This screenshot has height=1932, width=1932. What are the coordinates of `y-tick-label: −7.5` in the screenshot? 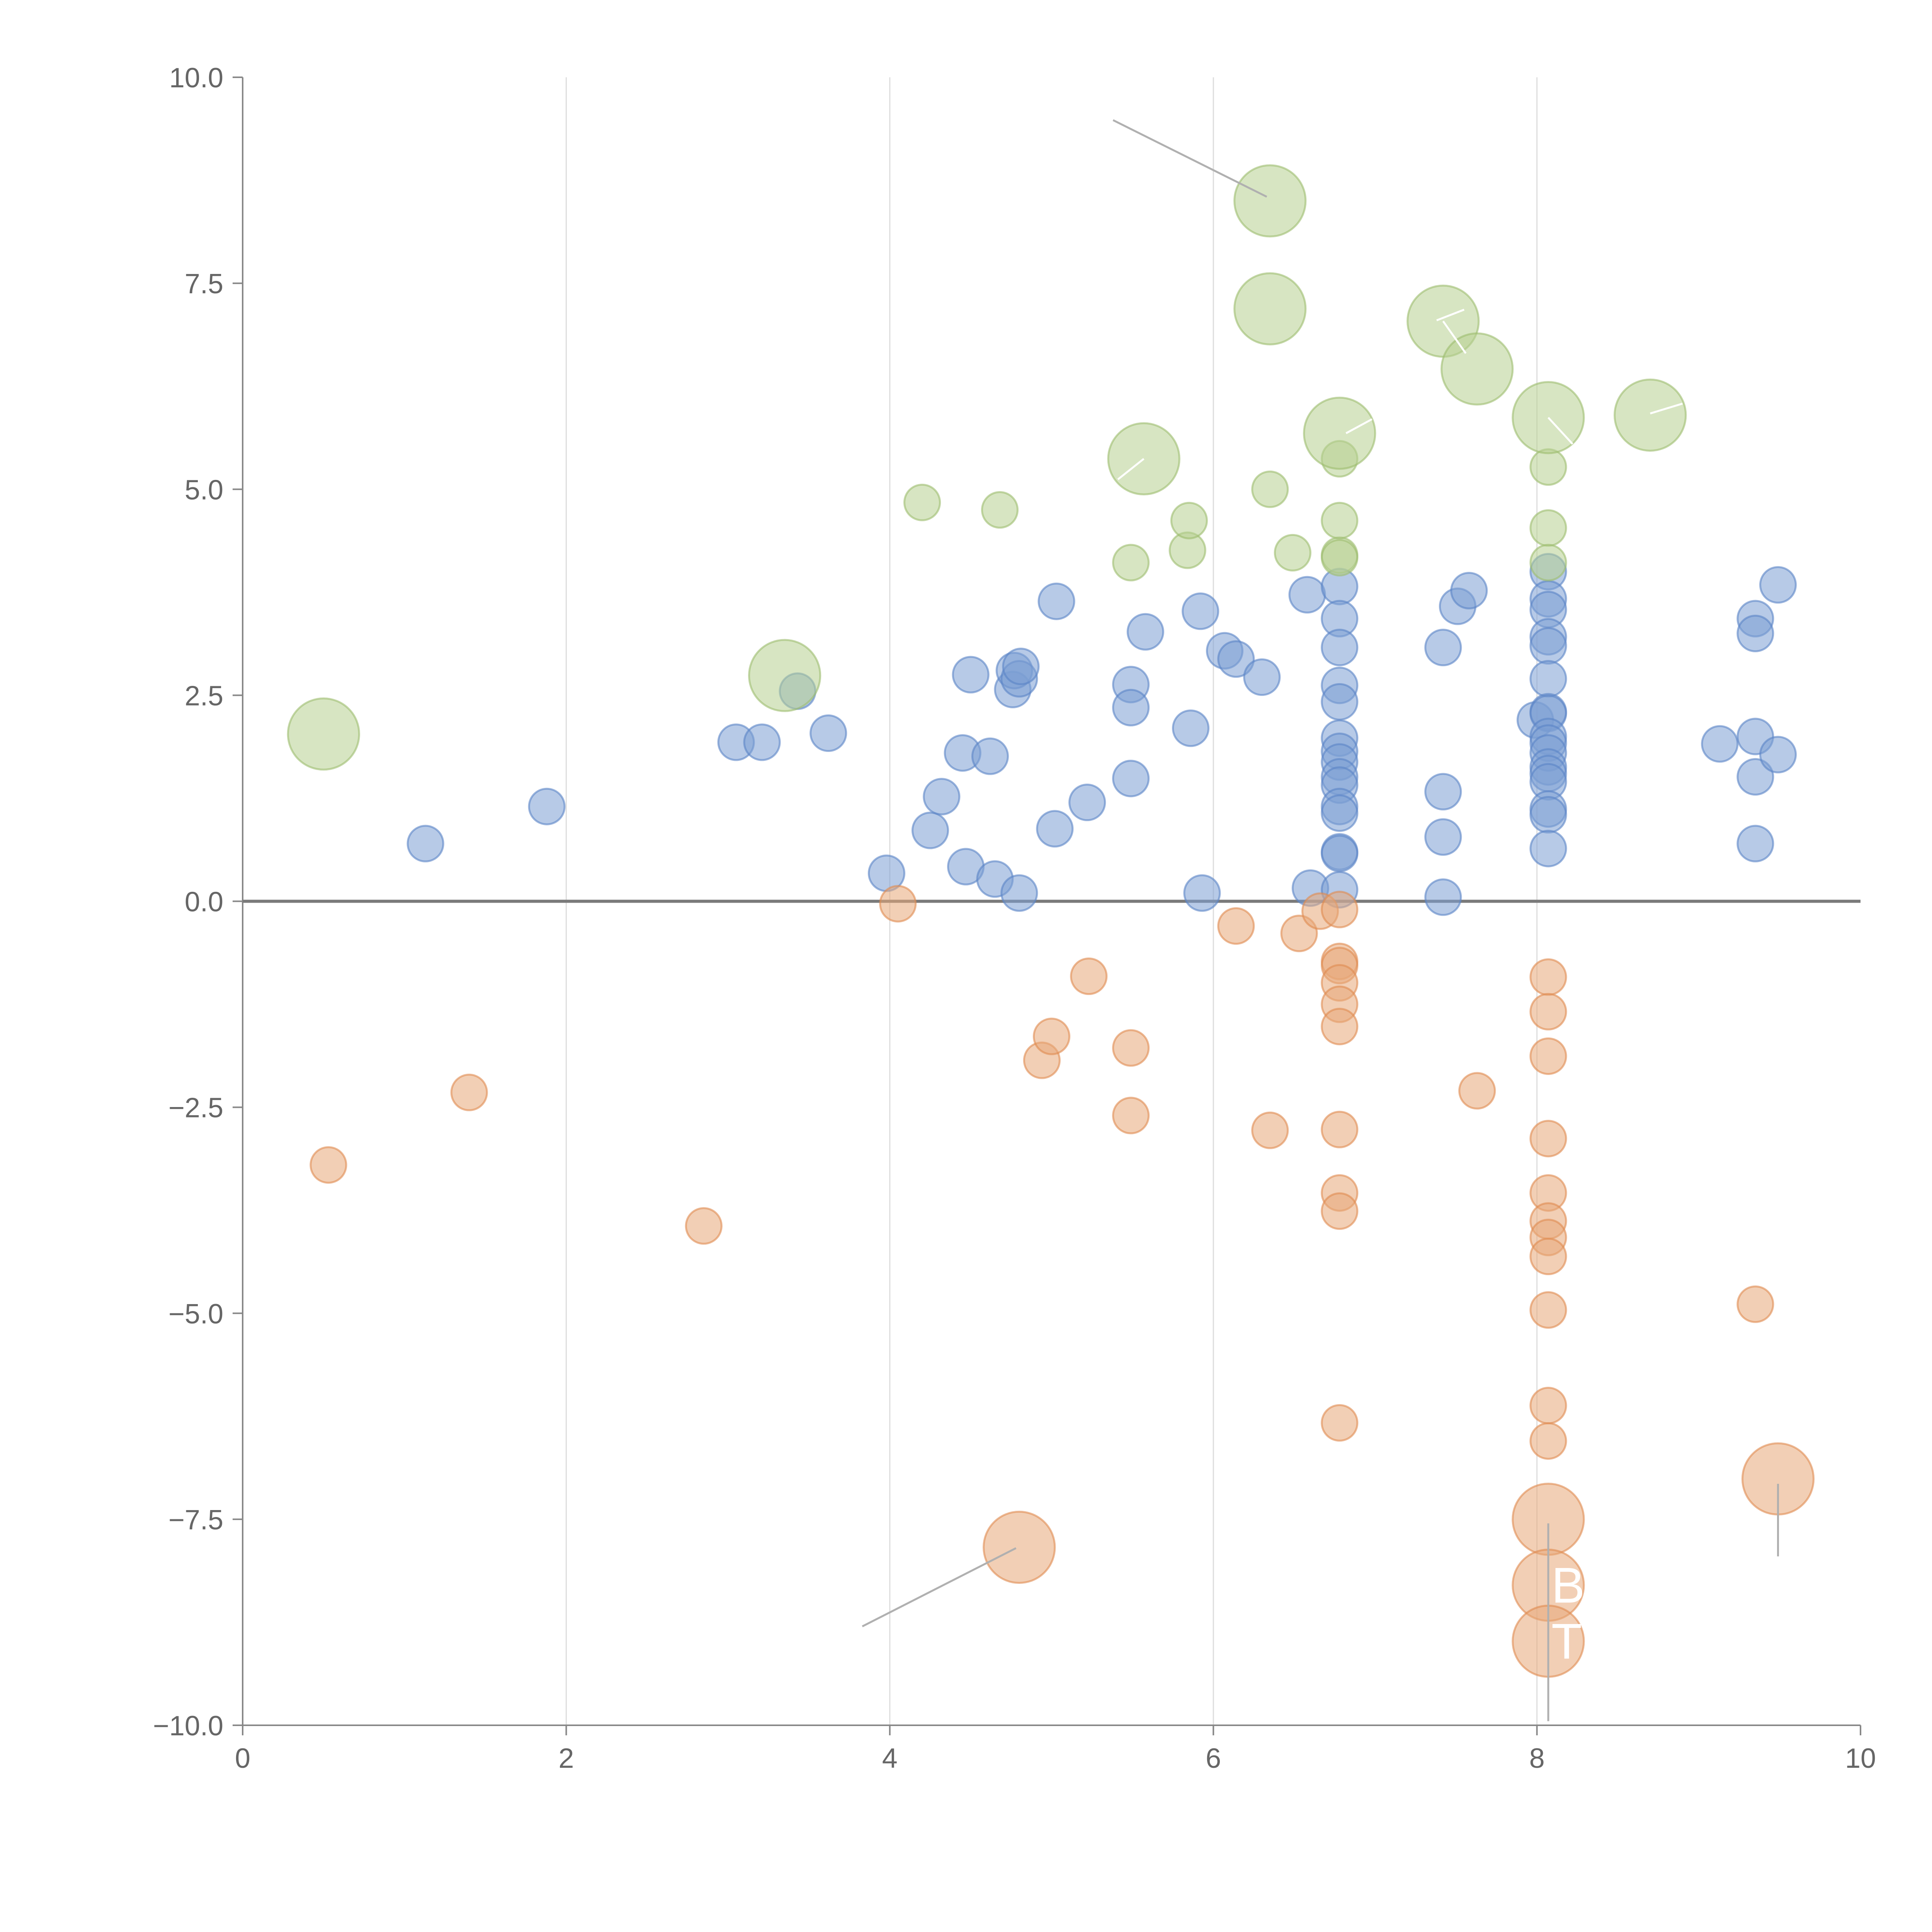 It's located at (196, 1520).